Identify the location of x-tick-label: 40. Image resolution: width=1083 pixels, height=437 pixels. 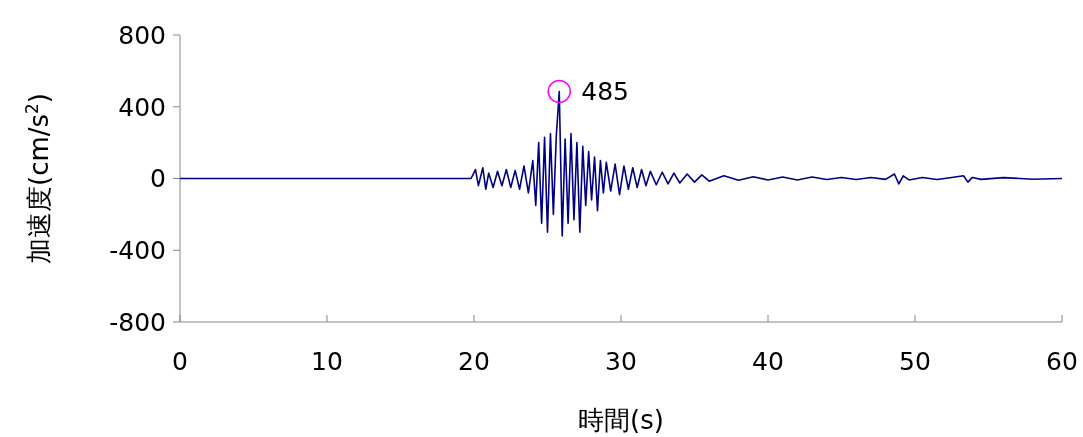
(768, 361).